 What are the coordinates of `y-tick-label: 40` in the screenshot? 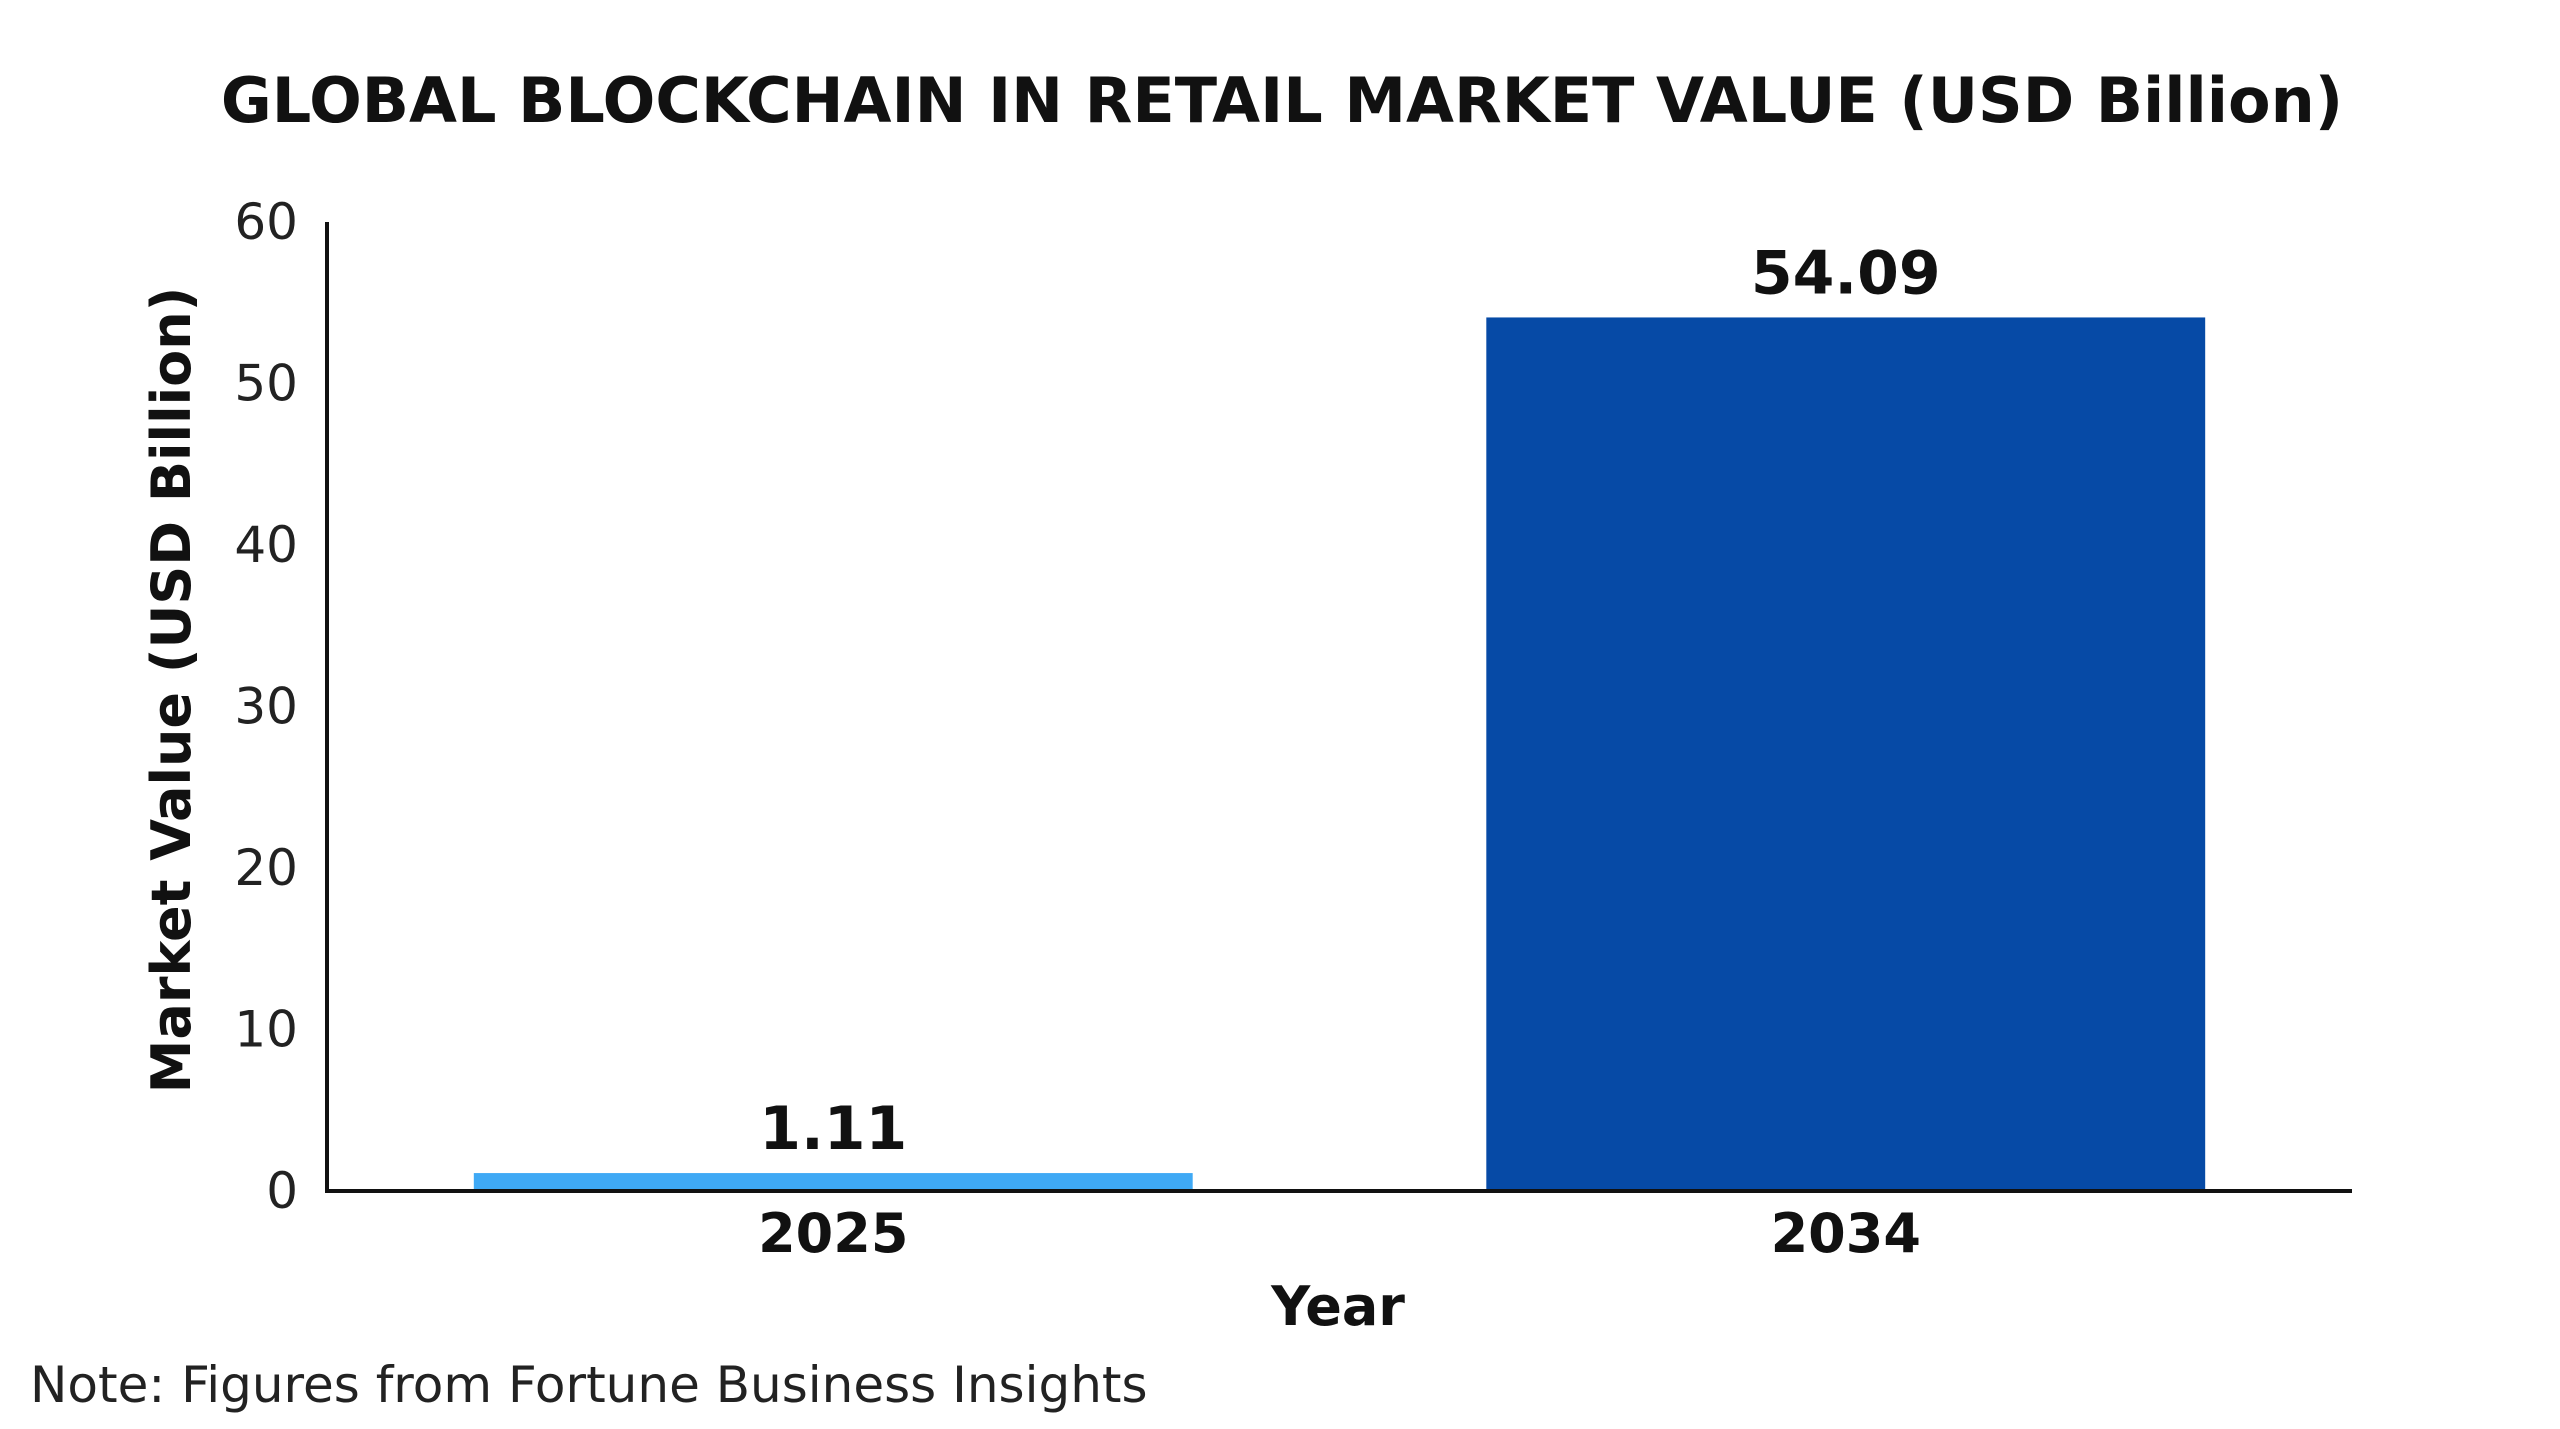 It's located at (266, 545).